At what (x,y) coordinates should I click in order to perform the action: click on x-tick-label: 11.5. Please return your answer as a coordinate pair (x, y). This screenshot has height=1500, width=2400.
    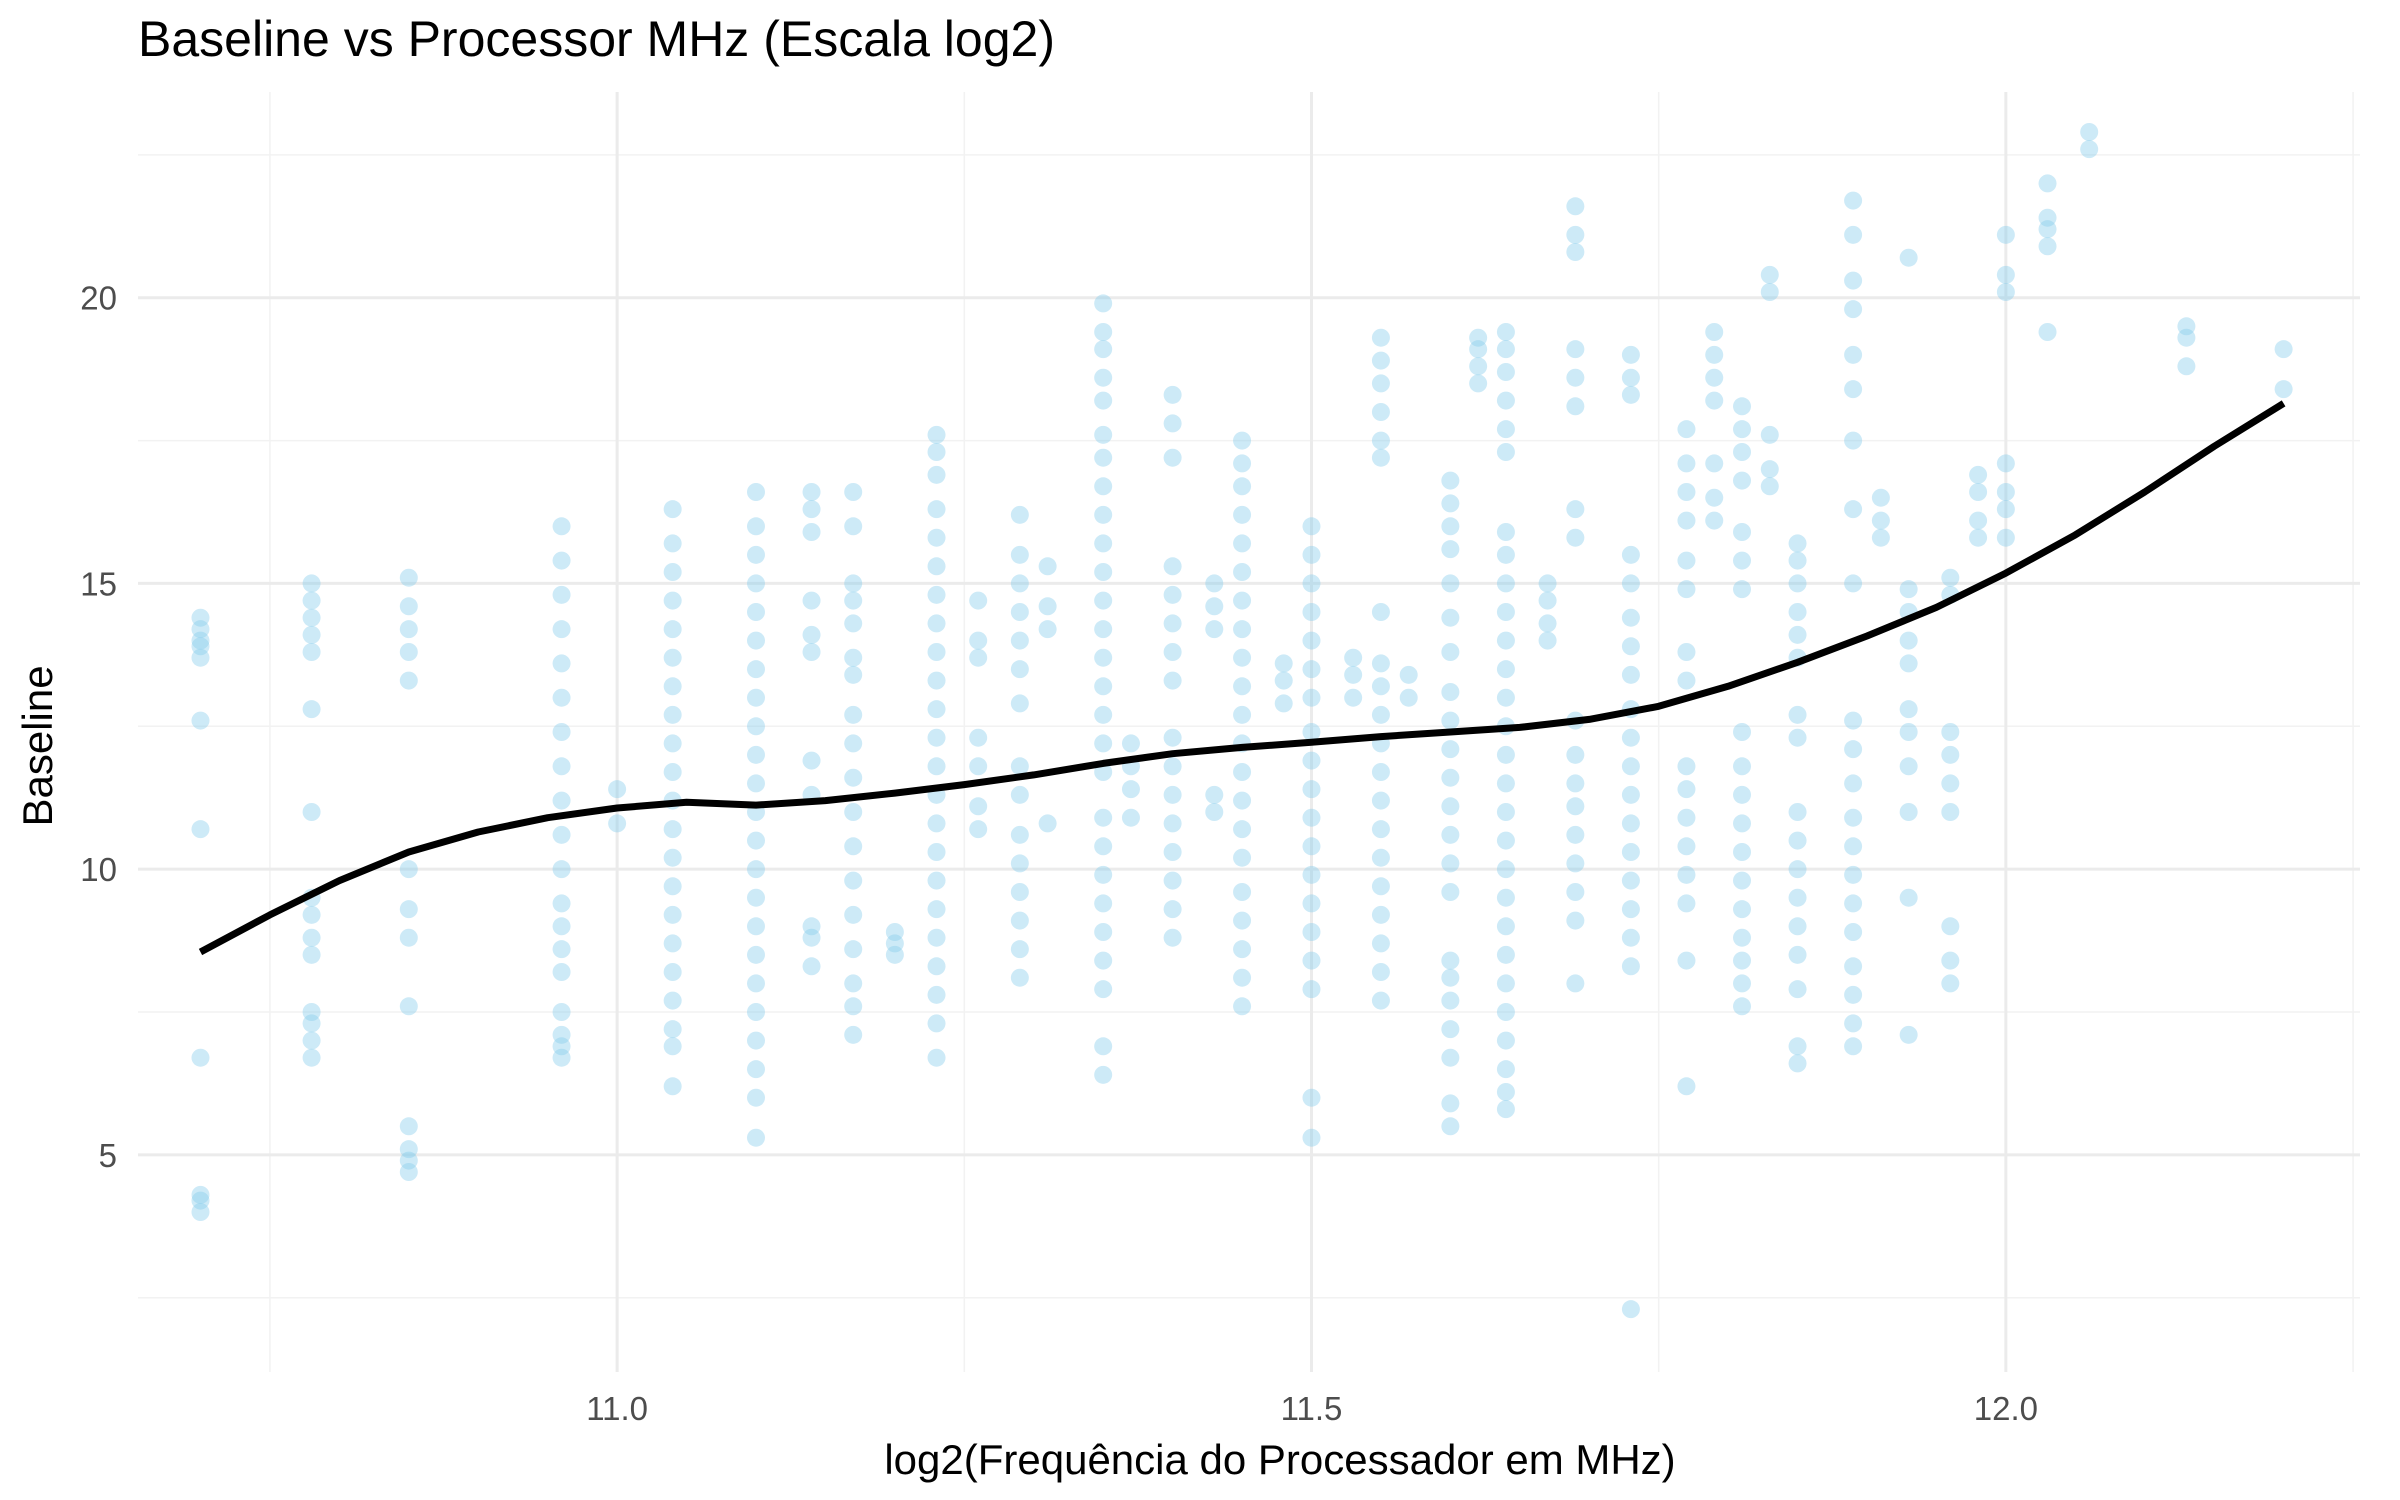
    Looking at the image, I should click on (1312, 1408).